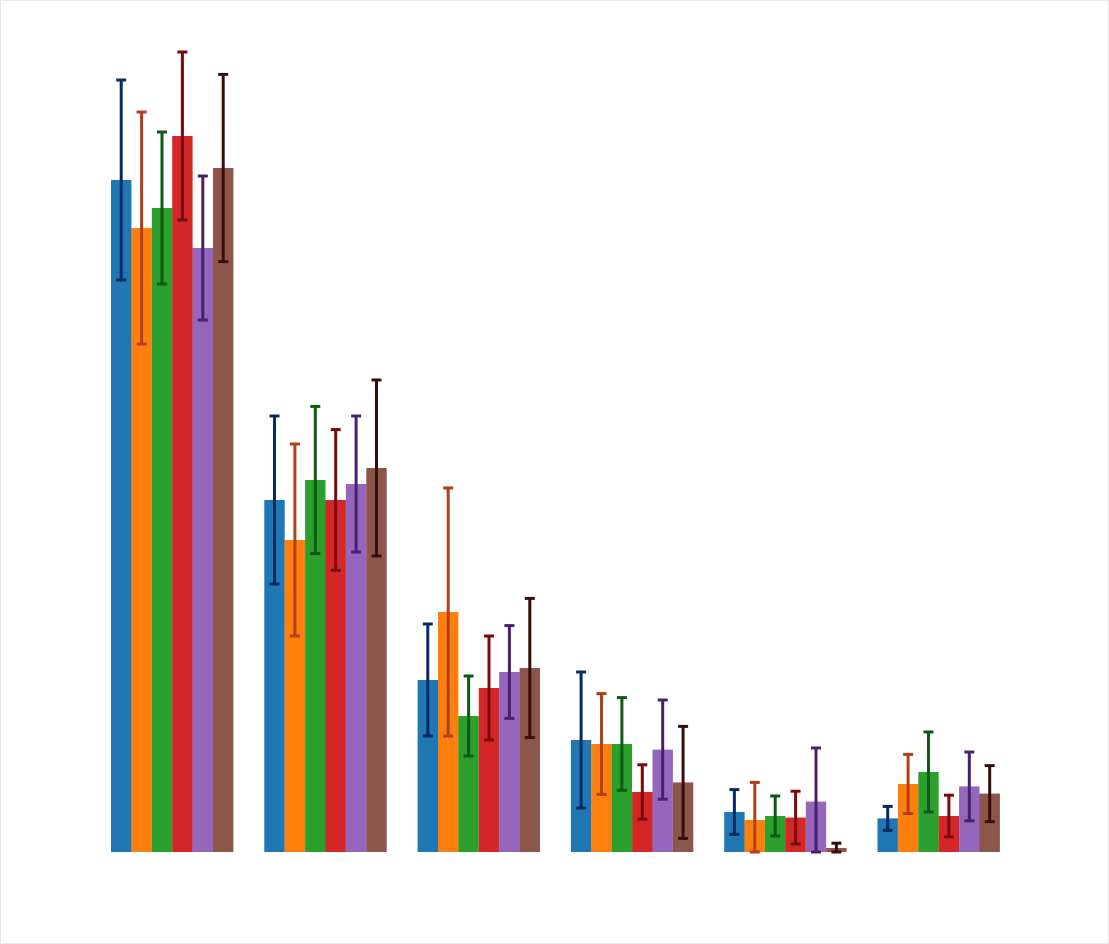 The image size is (1109, 944). What do you see at coordinates (683, 782) in the screenshot?
I see `error-bar-s6-g4` at bounding box center [683, 782].